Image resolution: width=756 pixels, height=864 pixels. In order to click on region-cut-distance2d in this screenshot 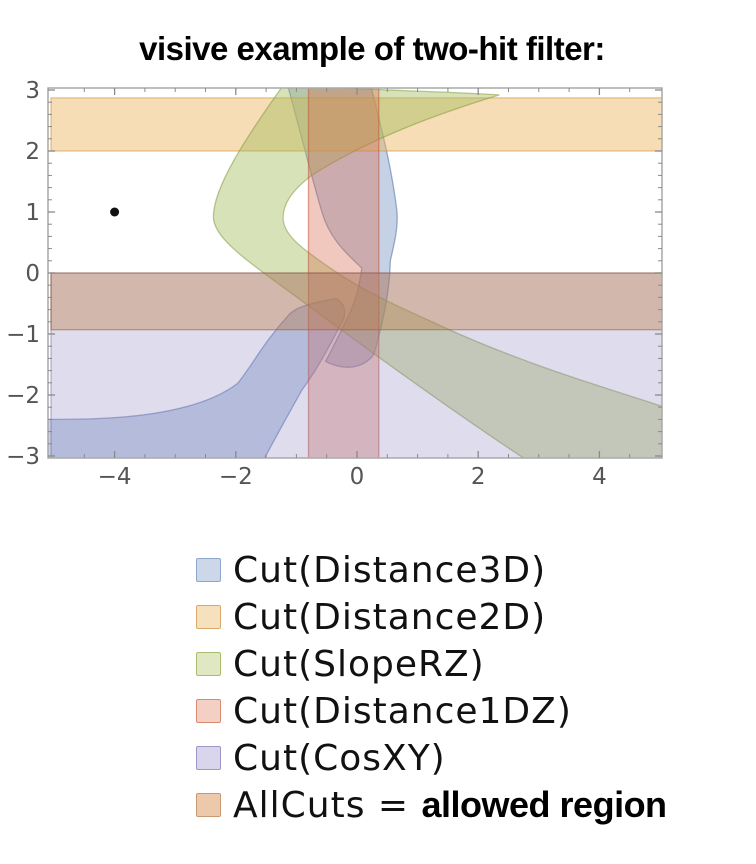, I will do `click(356, 124)`.